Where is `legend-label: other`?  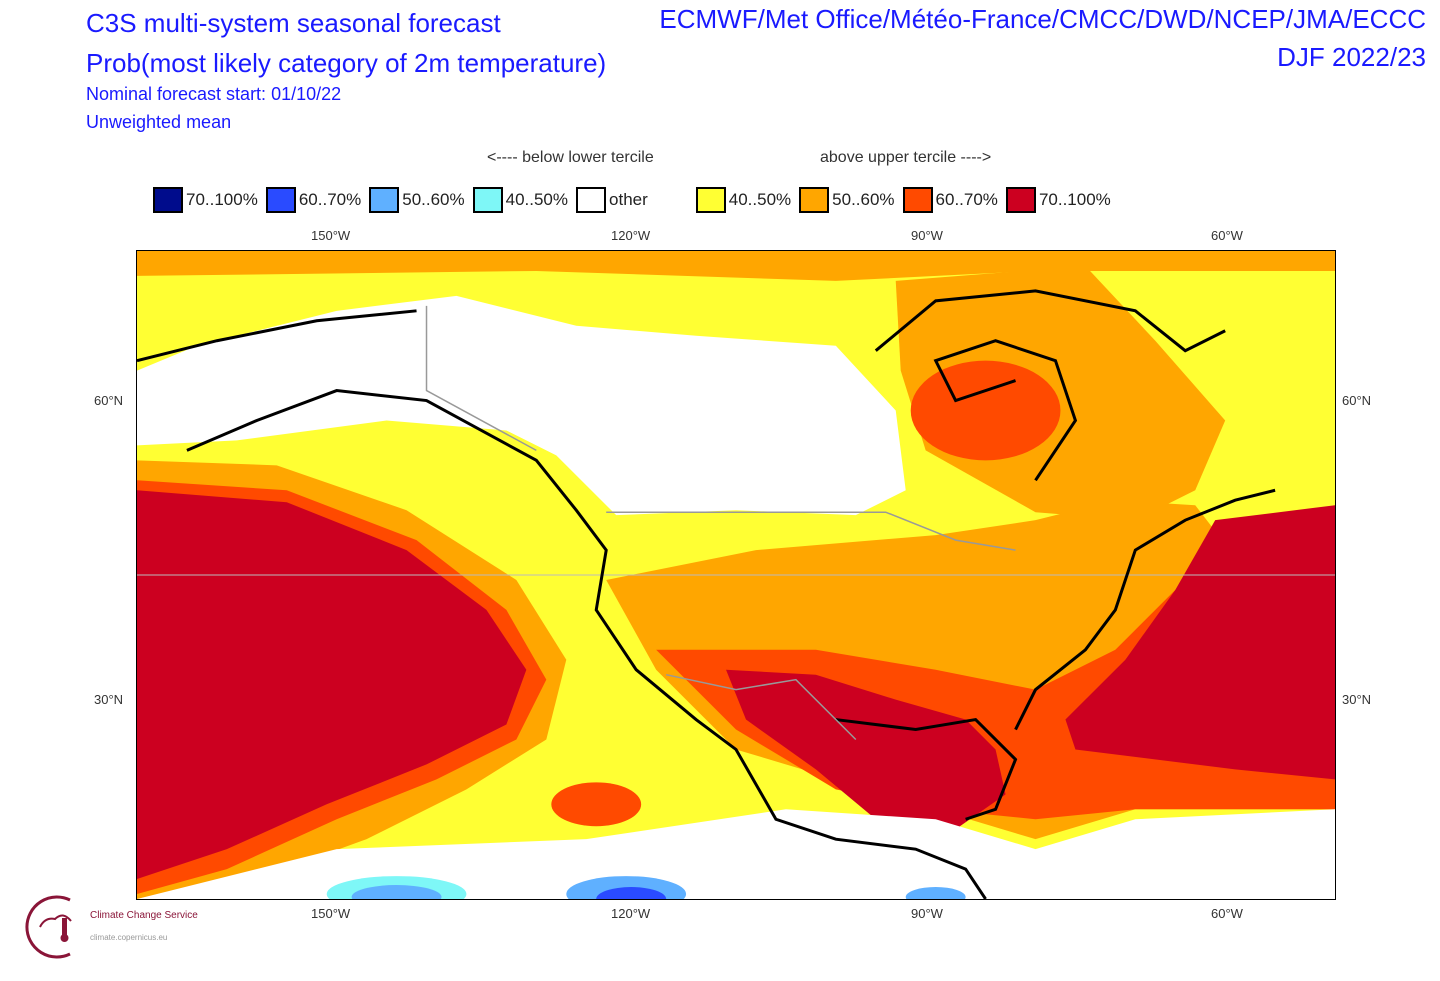 legend-label: other is located at coordinates (628, 199).